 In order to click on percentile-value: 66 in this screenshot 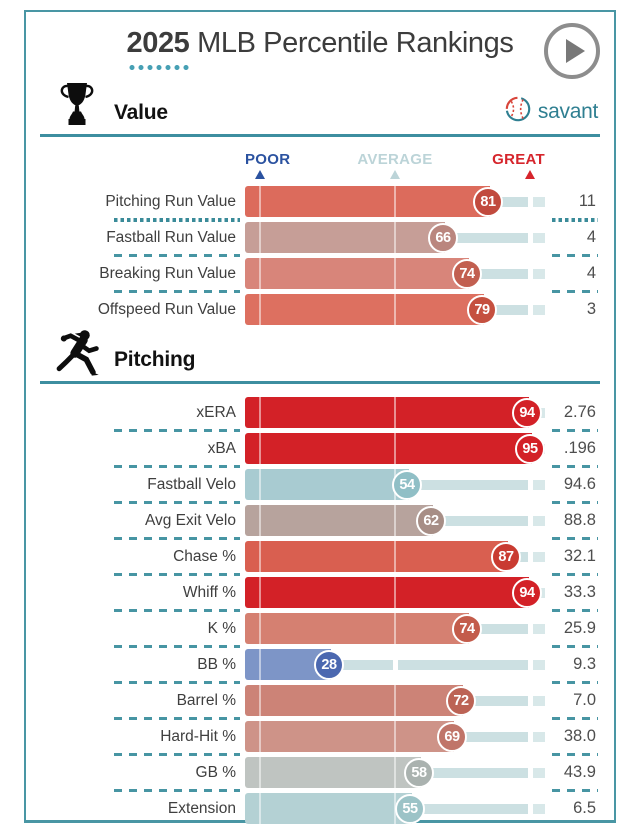, I will do `click(443, 237)`.